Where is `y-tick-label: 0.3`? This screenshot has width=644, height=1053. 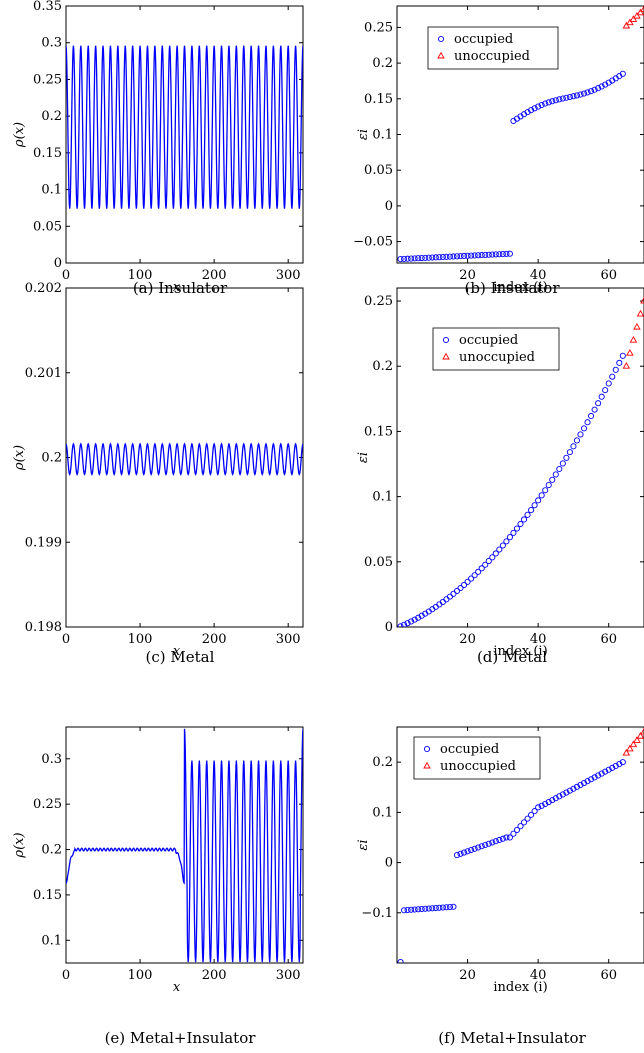
y-tick-label: 0.3 is located at coordinates (51, 43).